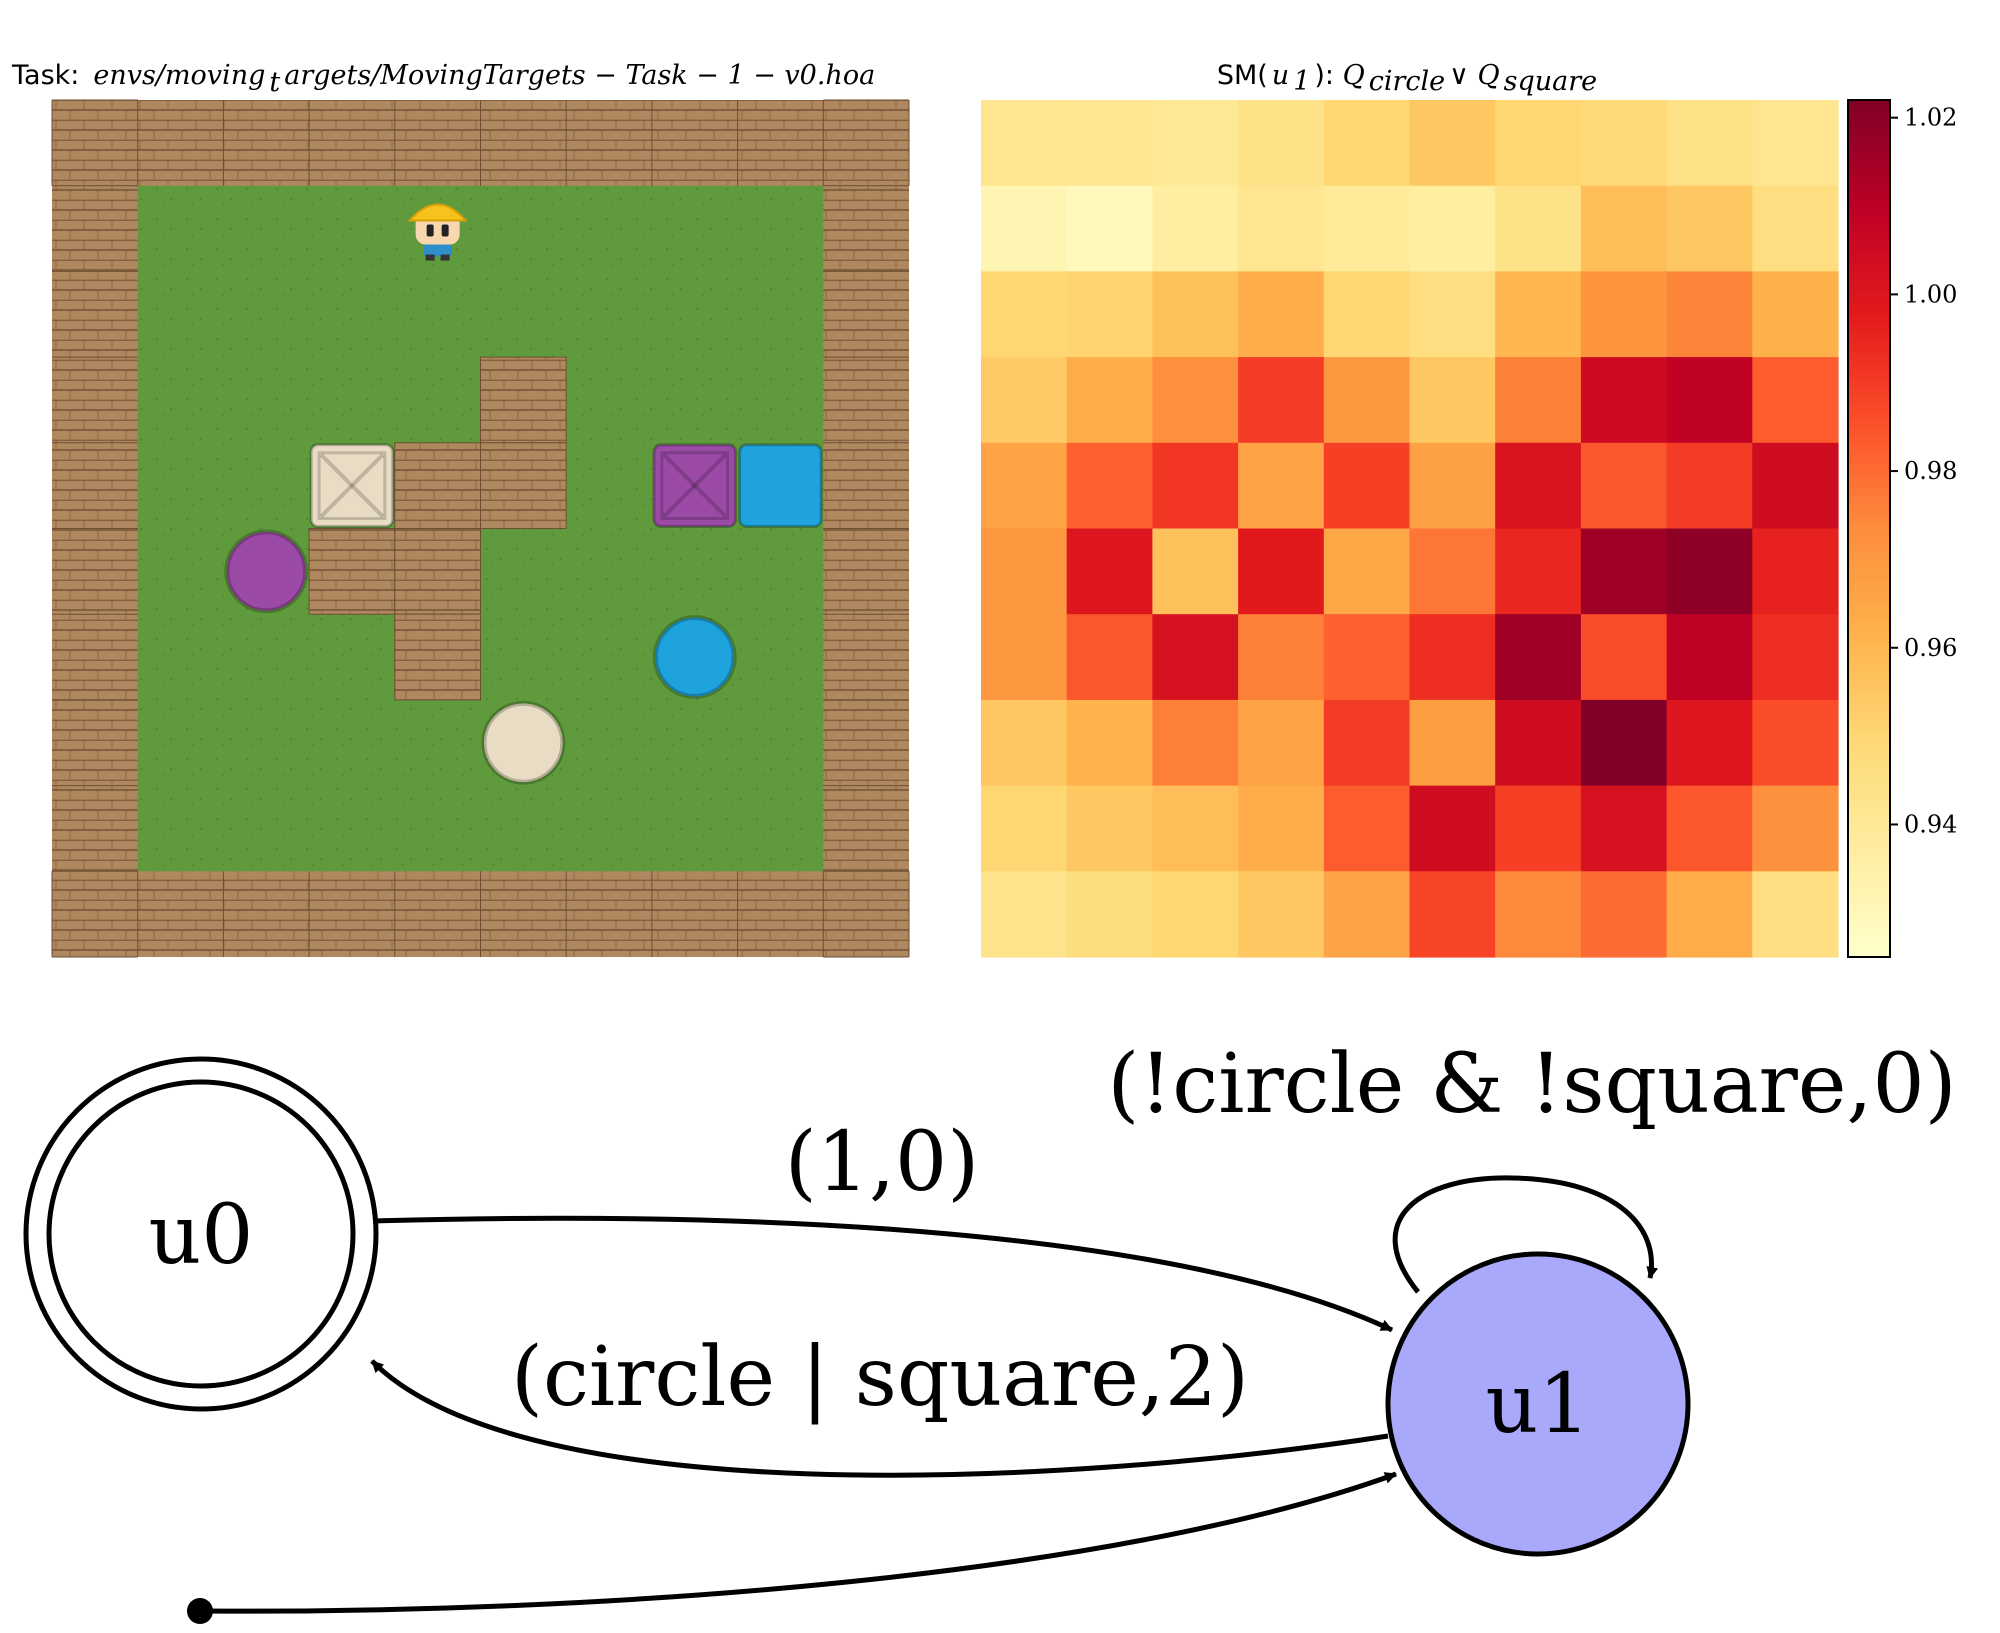 This screenshot has height=1633, width=2000. I want to click on node-u0: u0, so click(201, 1234).